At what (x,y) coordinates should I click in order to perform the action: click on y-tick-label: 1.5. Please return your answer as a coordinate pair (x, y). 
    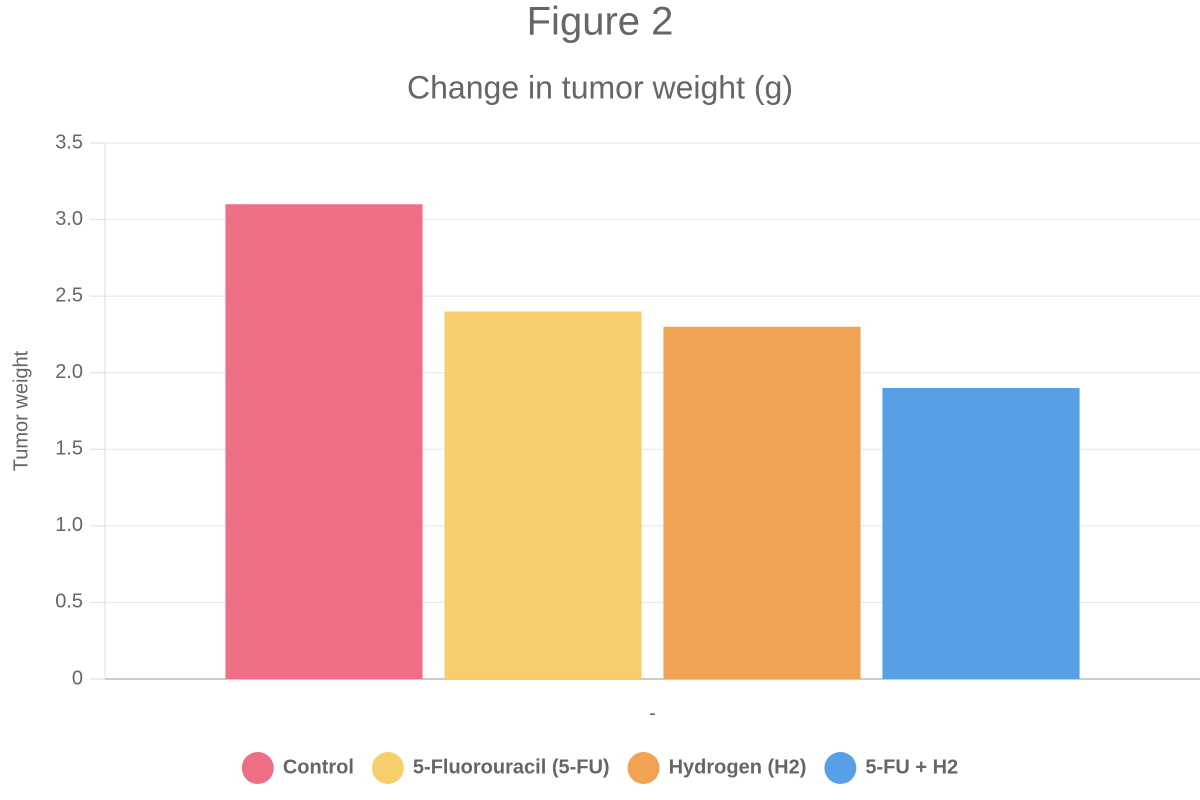
    Looking at the image, I should click on (69, 449).